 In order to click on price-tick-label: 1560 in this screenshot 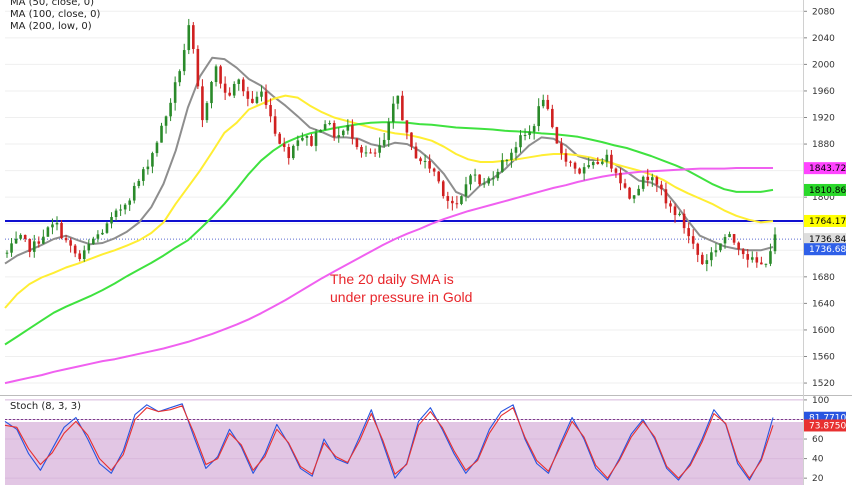, I will do `click(823, 357)`.